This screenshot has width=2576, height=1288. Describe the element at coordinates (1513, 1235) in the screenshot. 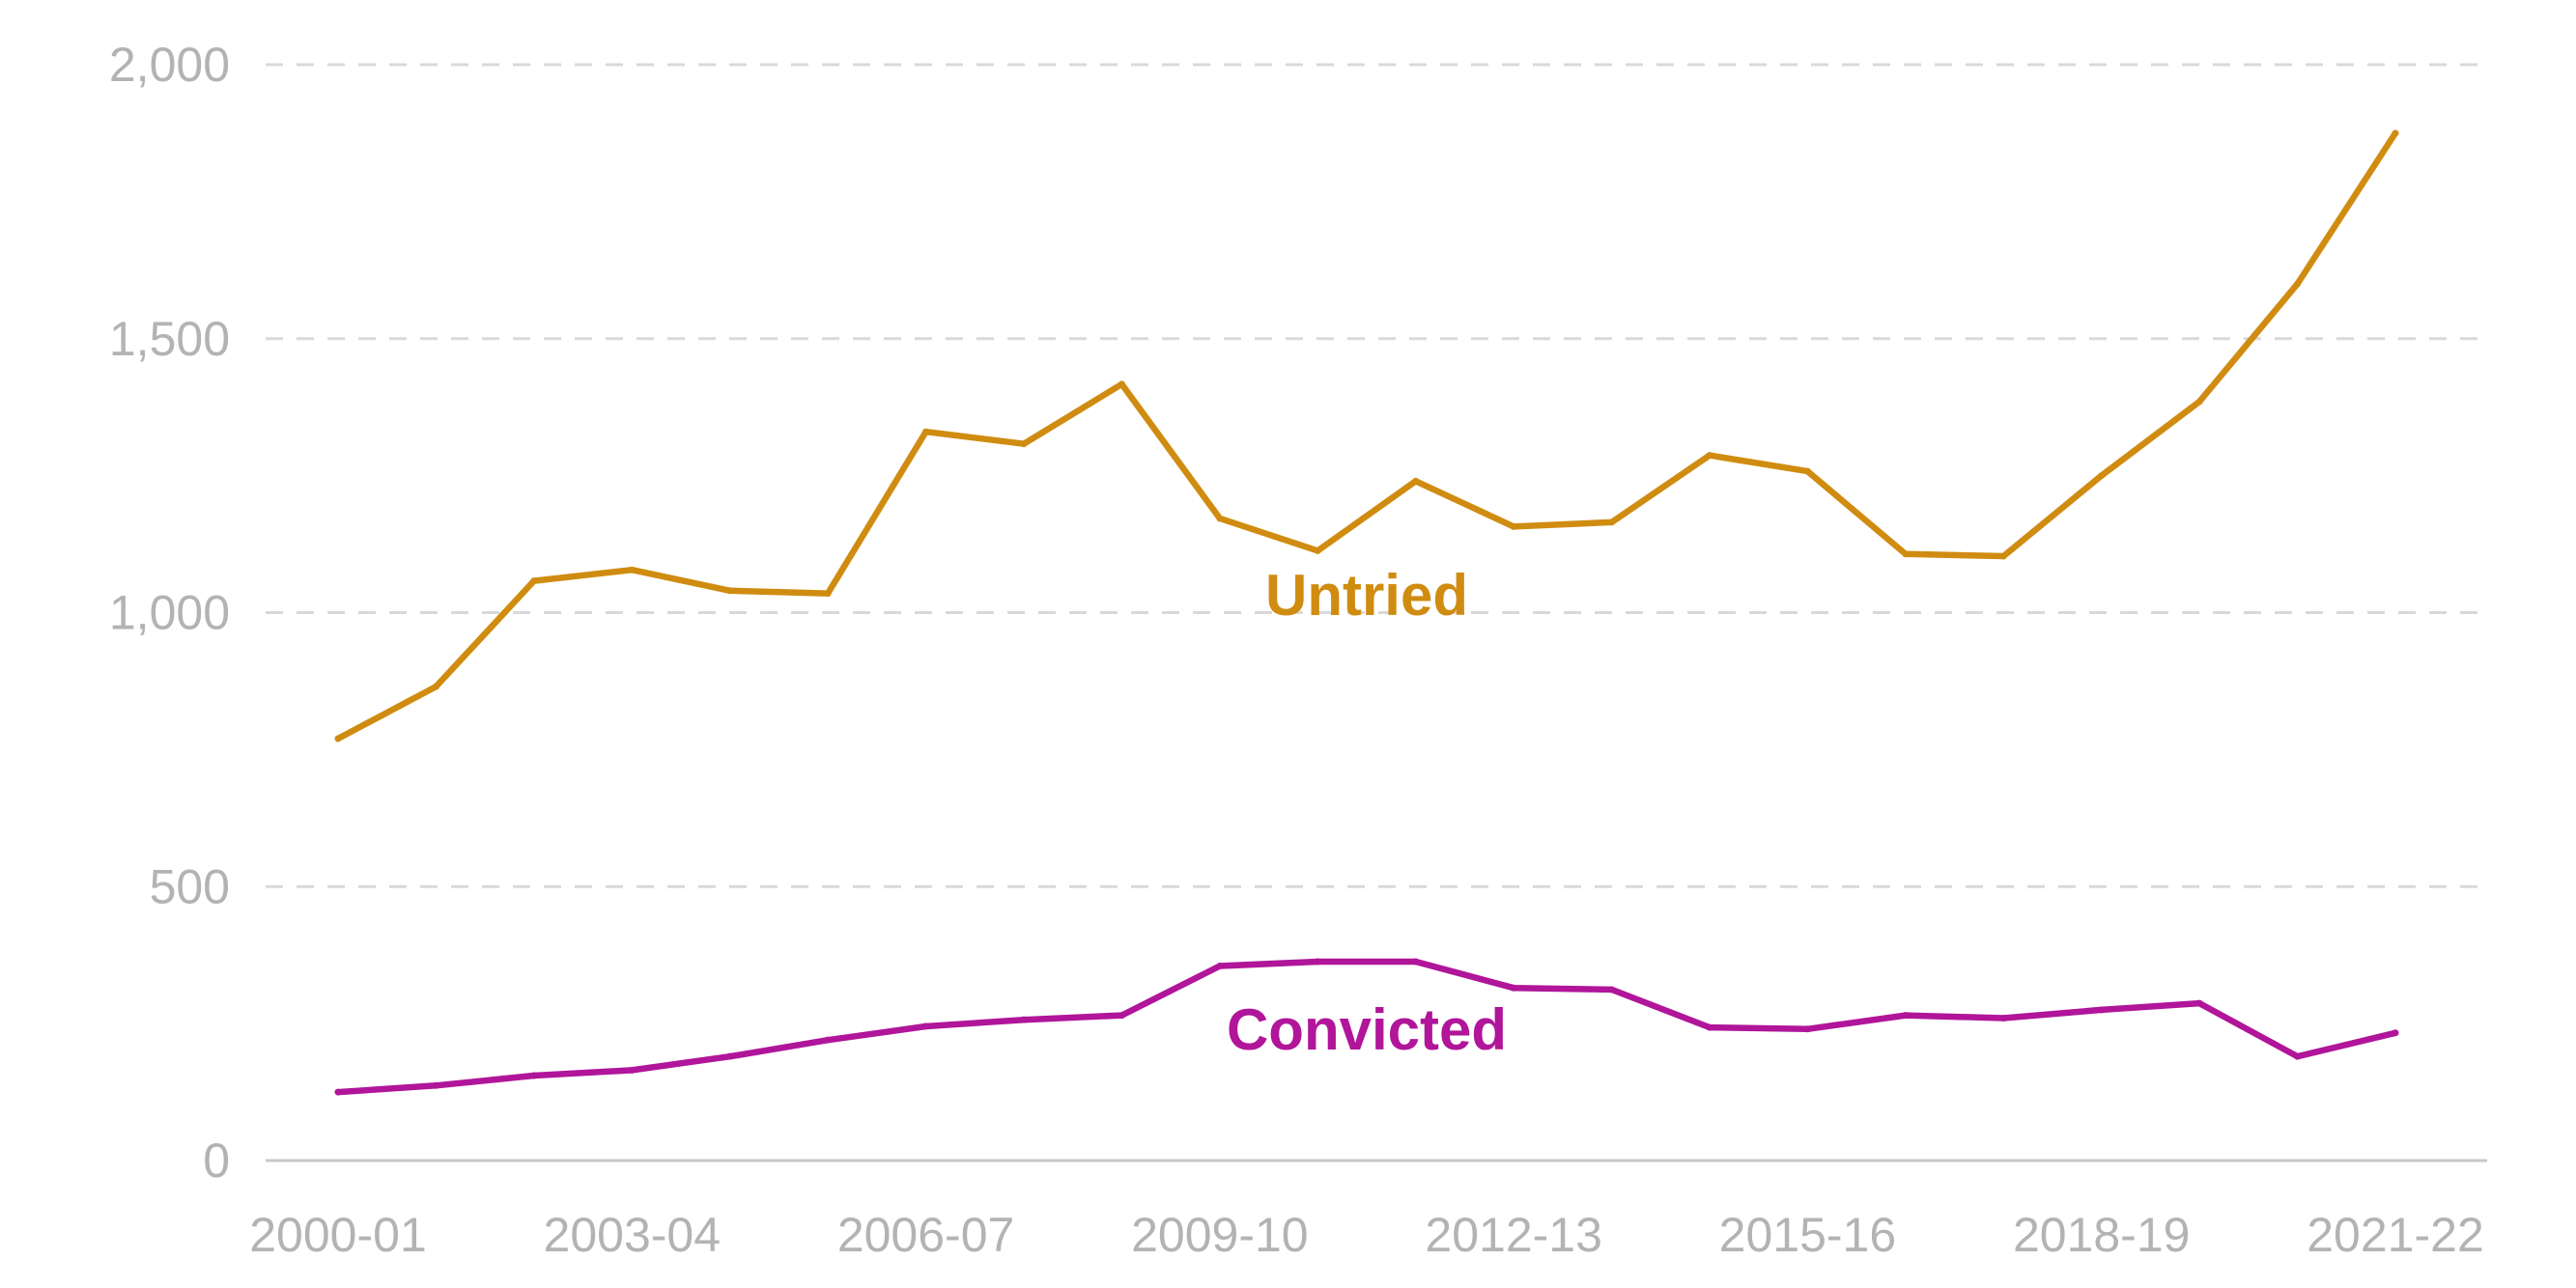

I see `x-tick-label: 2012-13` at that location.